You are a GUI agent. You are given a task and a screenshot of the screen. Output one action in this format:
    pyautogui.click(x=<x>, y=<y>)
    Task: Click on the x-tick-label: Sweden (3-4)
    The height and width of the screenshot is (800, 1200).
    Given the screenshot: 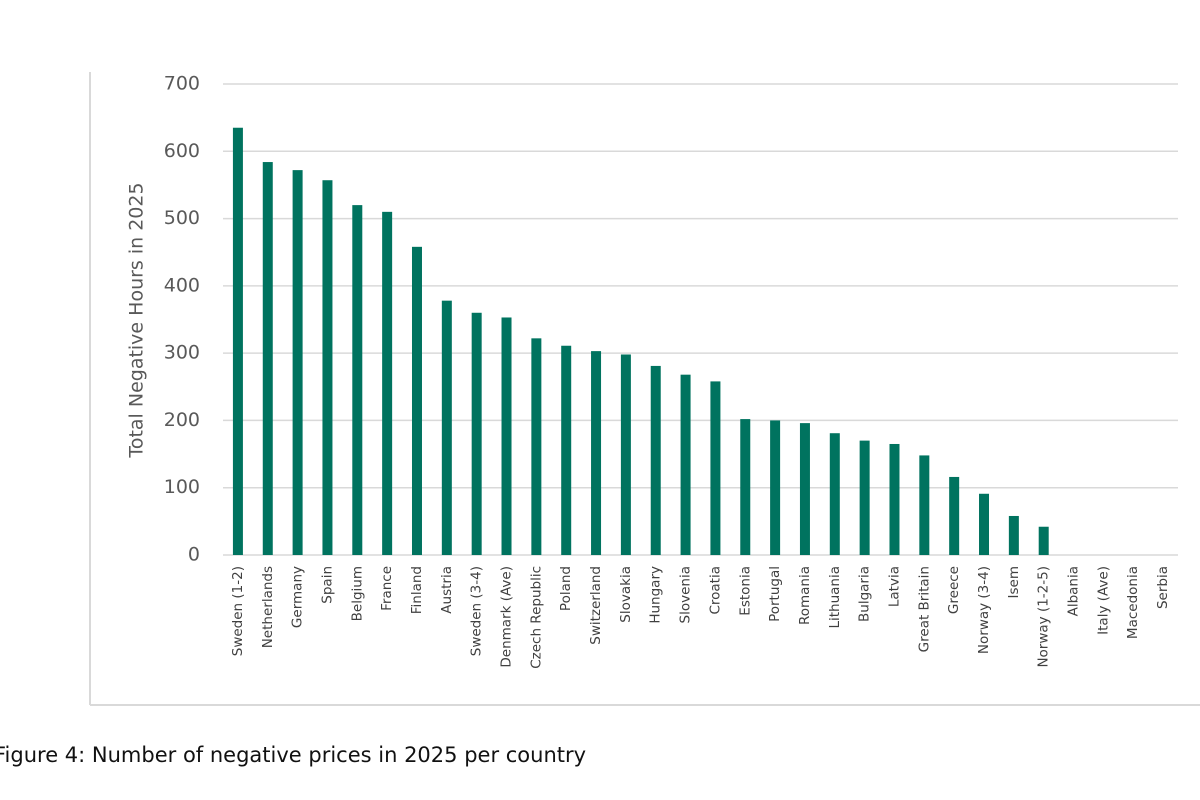 What is the action you would take?
    pyautogui.click(x=477, y=611)
    